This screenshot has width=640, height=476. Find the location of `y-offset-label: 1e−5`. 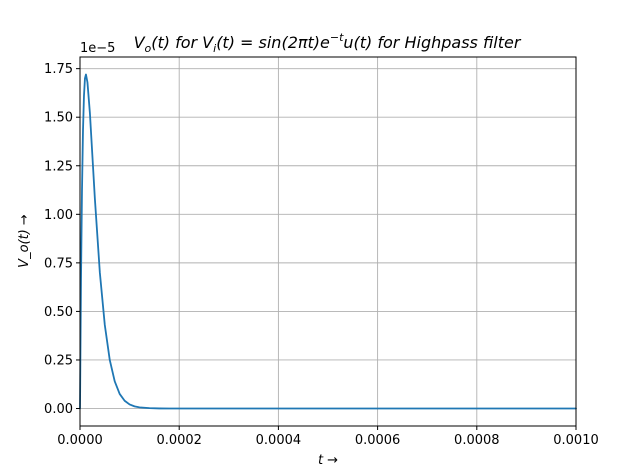

y-offset-label: 1e−5 is located at coordinates (97, 48).